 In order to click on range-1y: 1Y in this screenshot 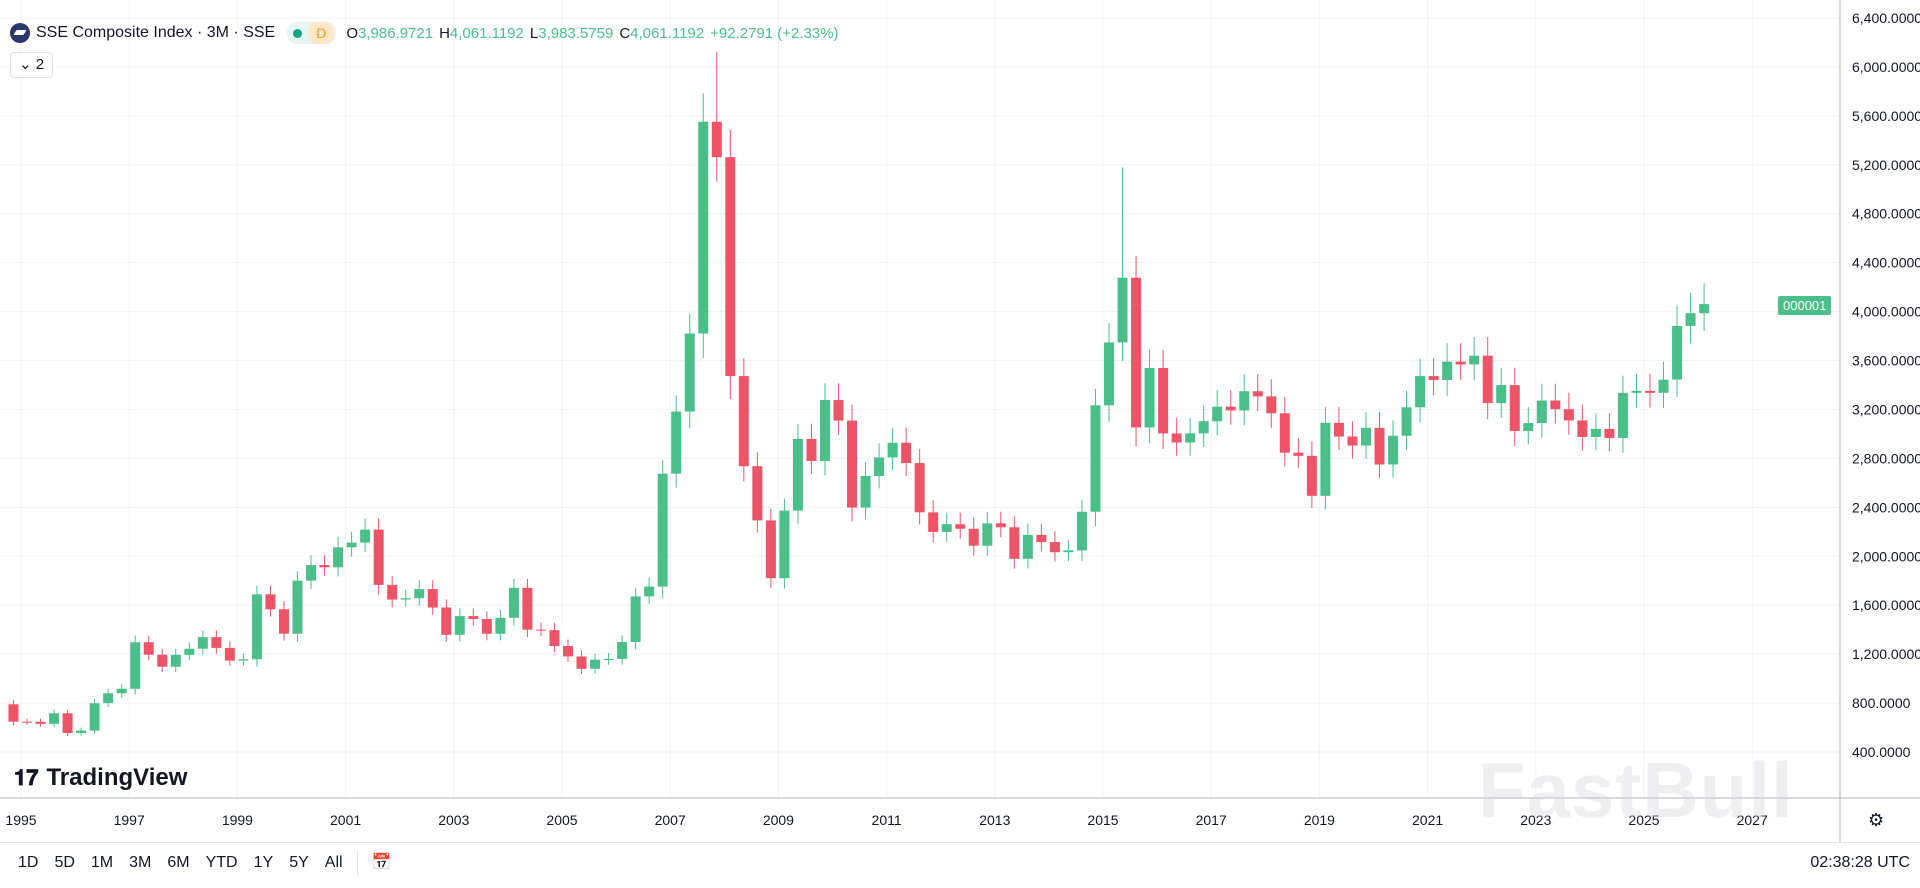, I will do `click(263, 862)`.